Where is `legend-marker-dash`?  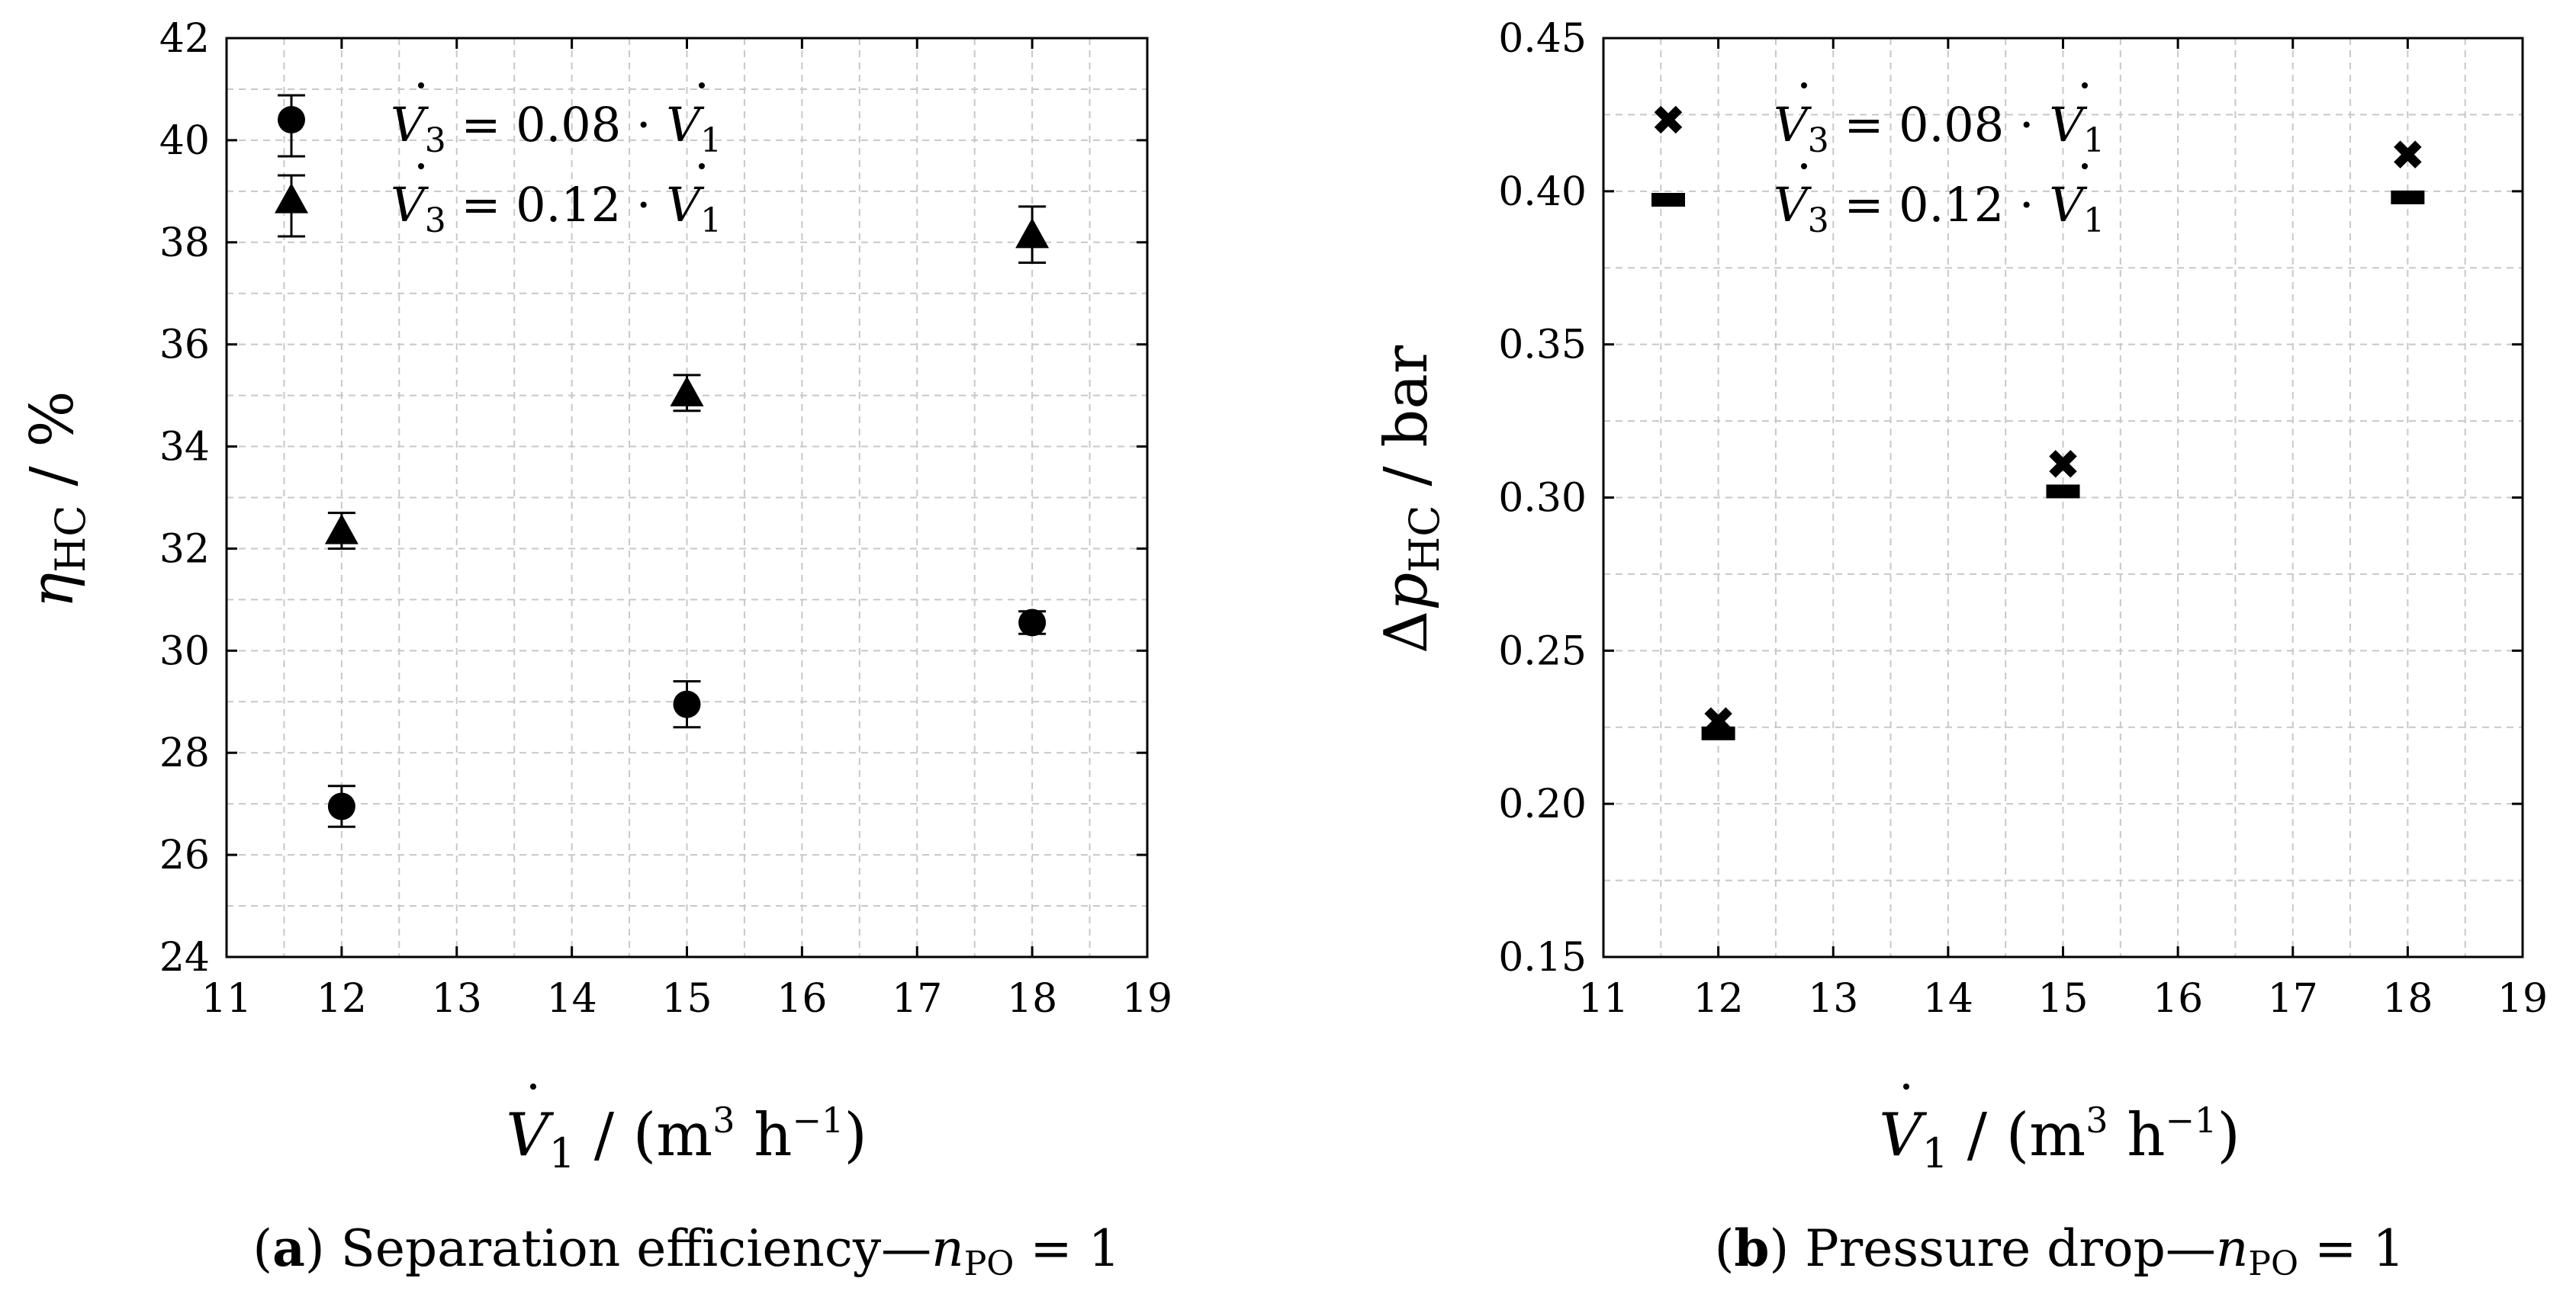 legend-marker-dash is located at coordinates (1668, 200).